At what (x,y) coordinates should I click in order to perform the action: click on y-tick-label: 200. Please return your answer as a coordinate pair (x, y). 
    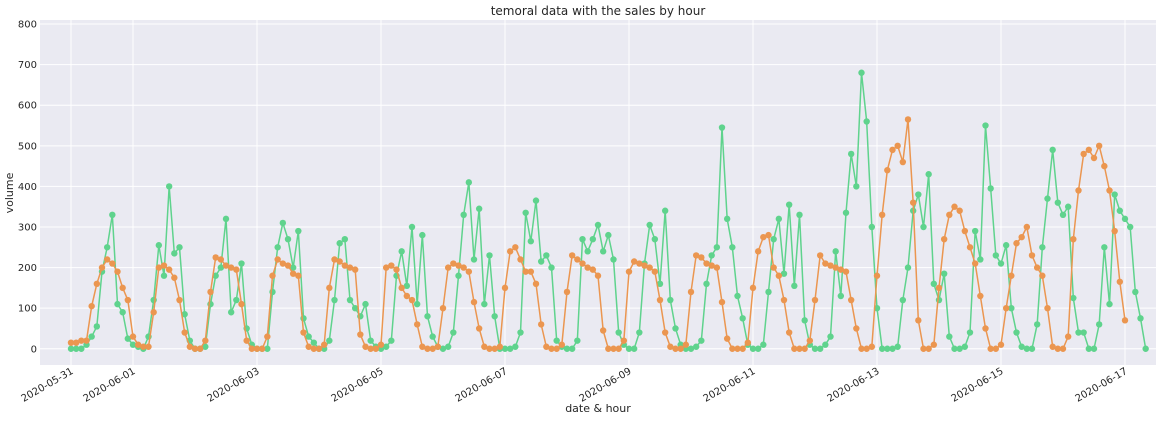
    Looking at the image, I should click on (27, 268).